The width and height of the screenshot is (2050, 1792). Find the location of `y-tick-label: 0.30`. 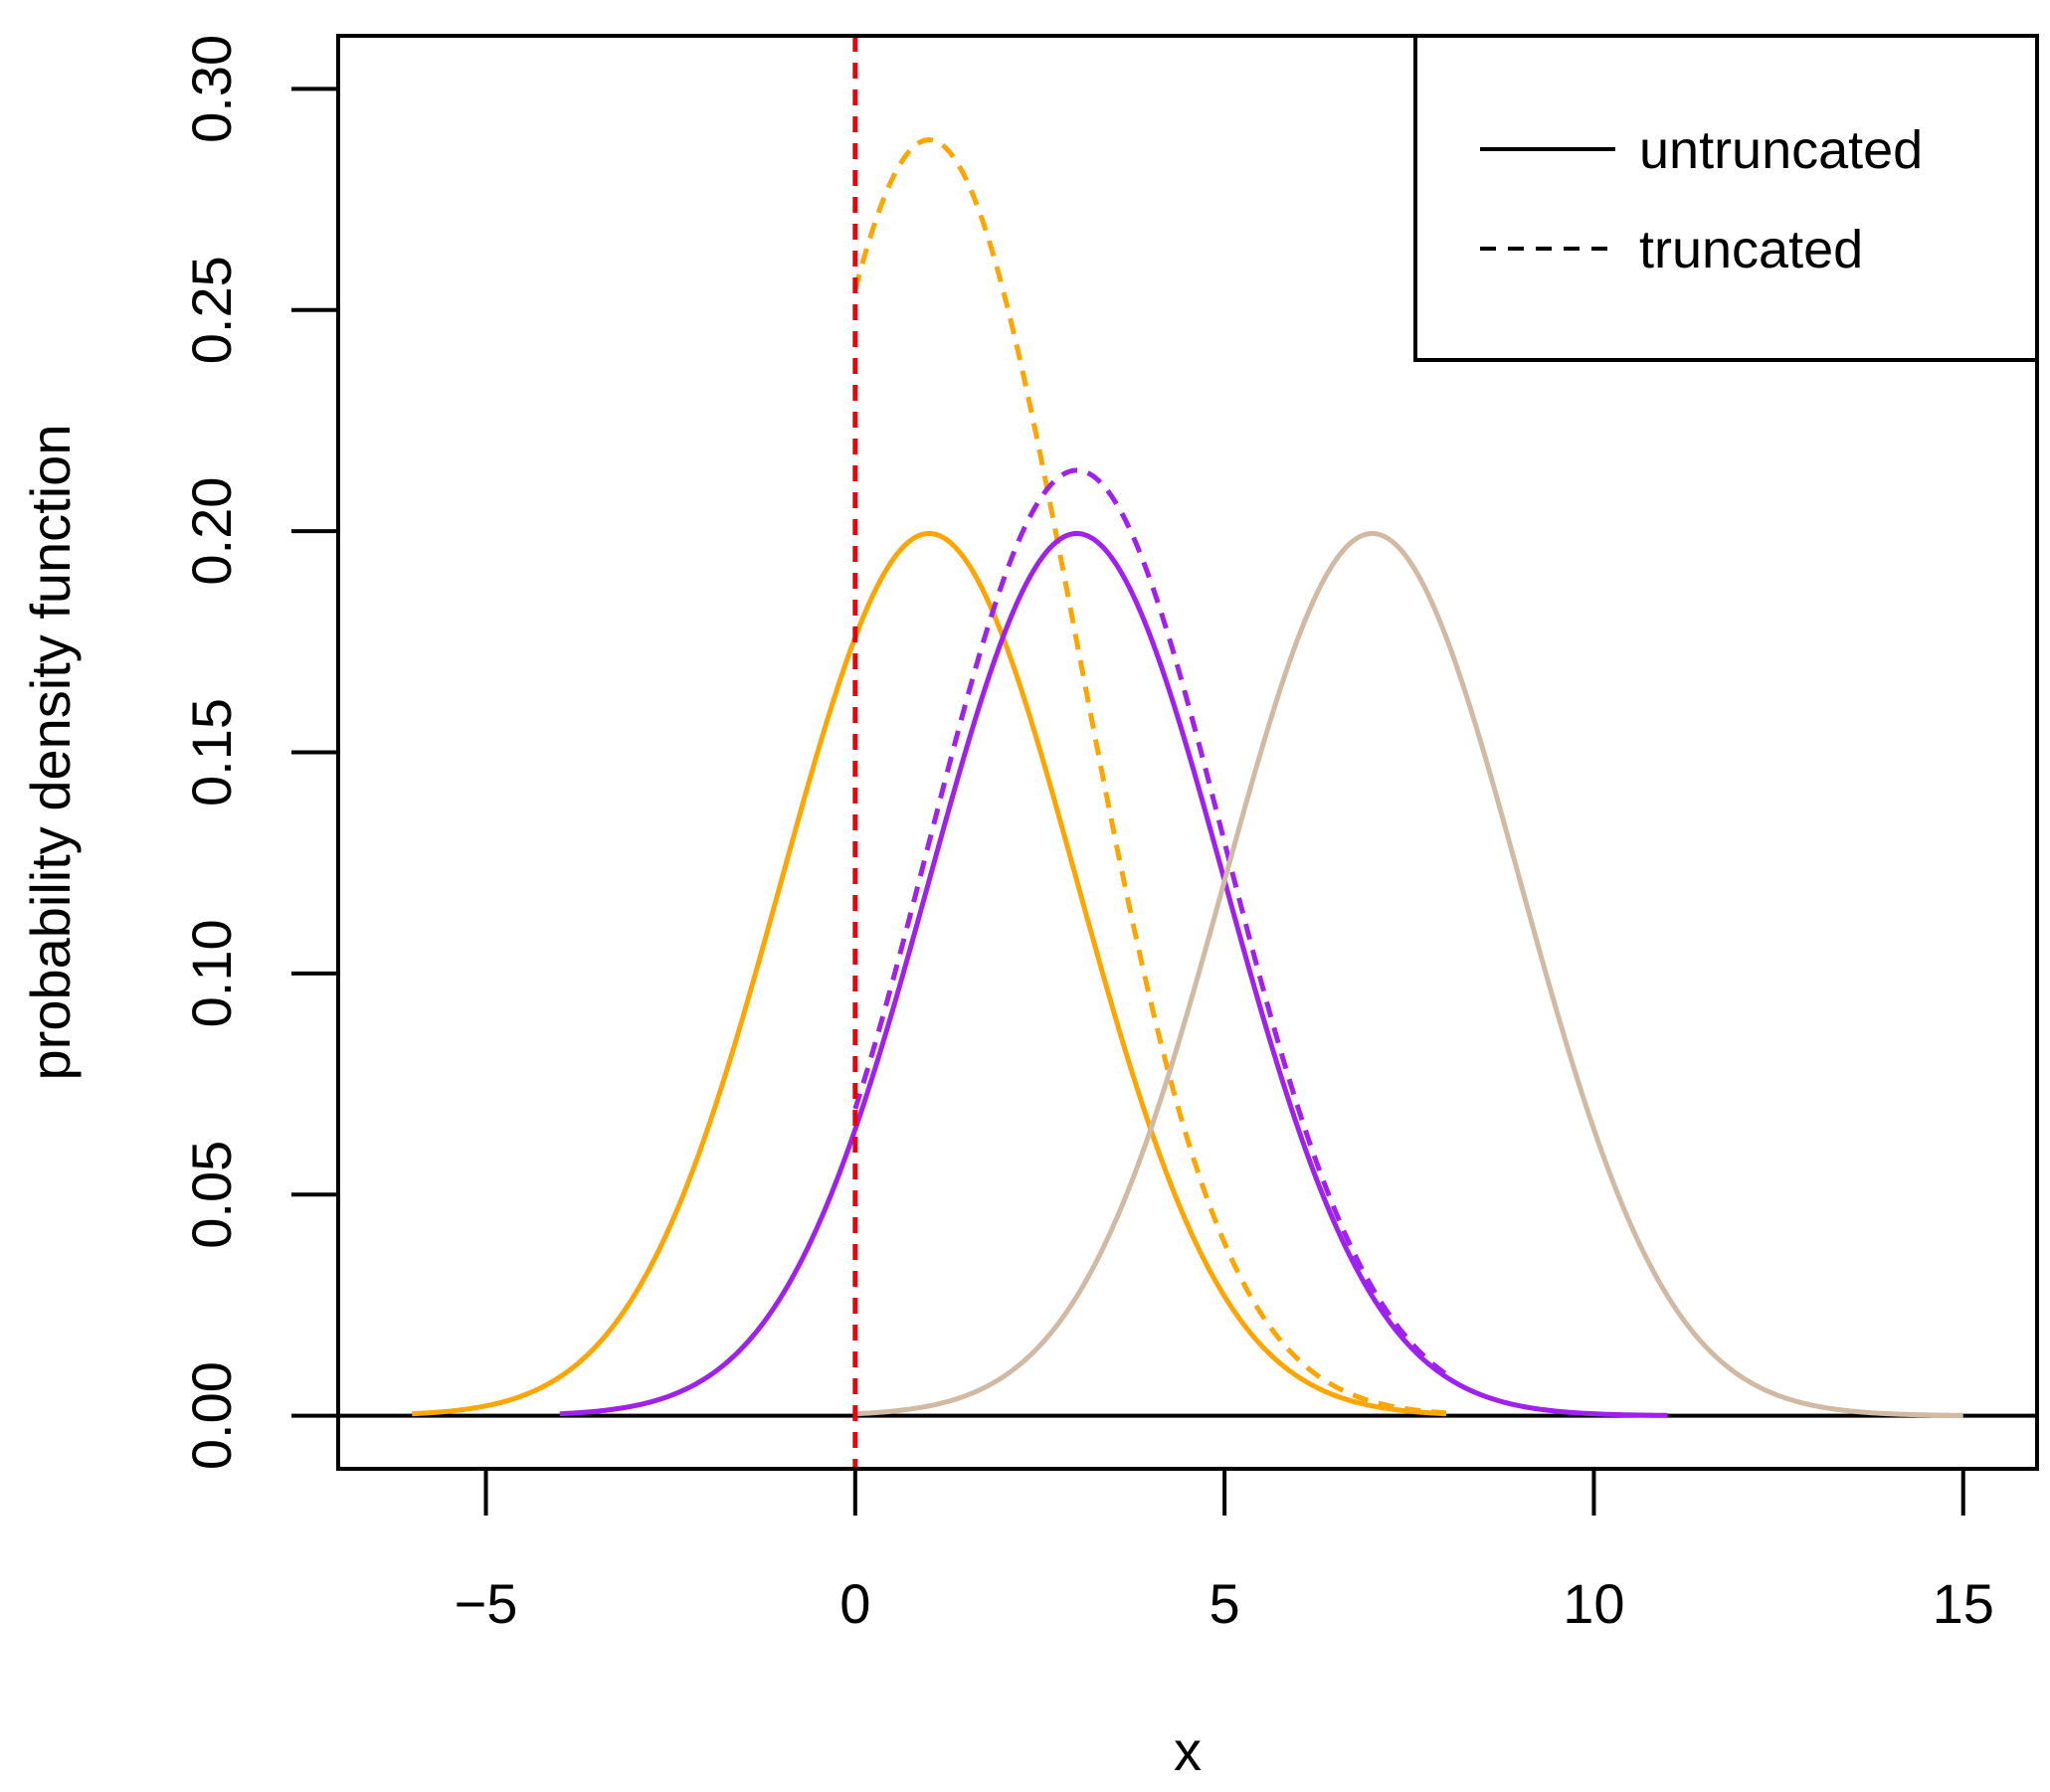

y-tick-label: 0.30 is located at coordinates (211, 89).